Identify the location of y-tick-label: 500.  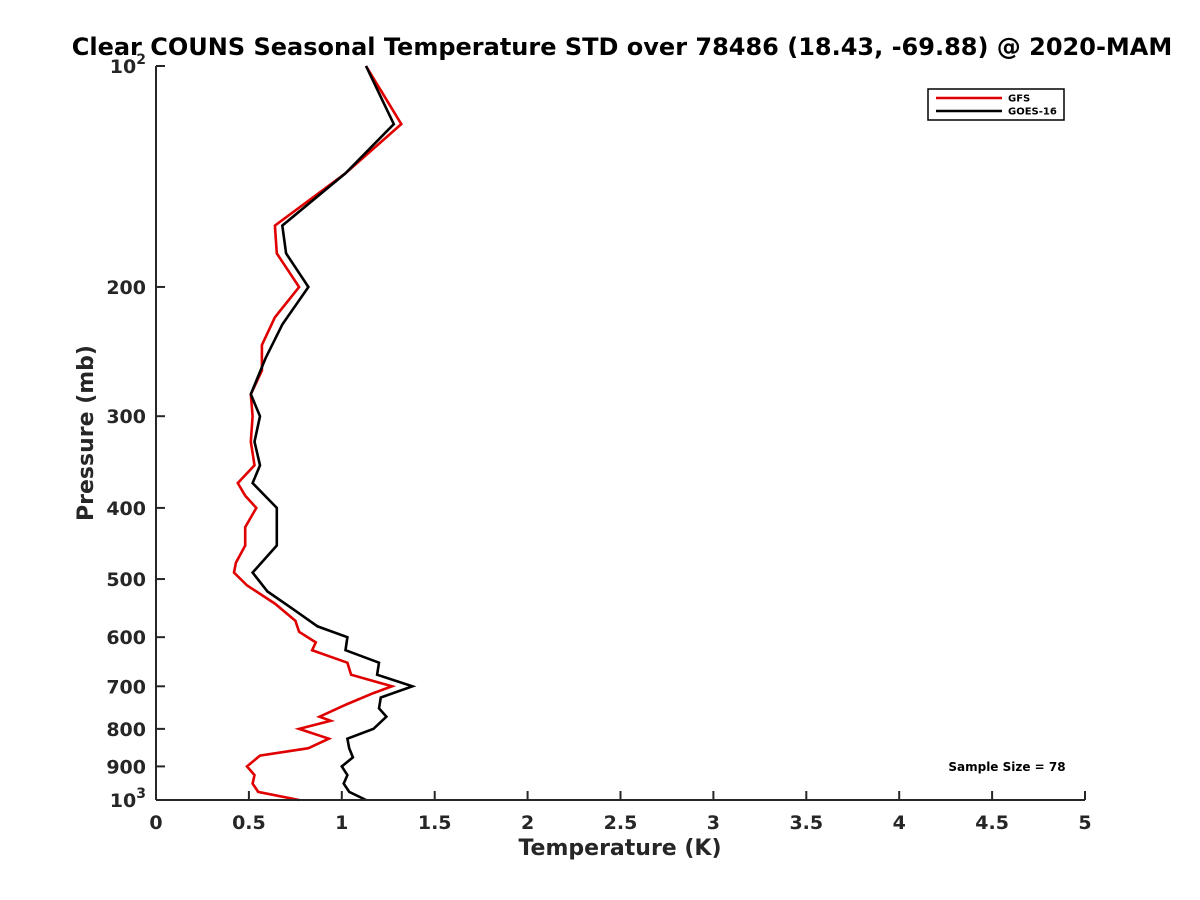
(126, 580).